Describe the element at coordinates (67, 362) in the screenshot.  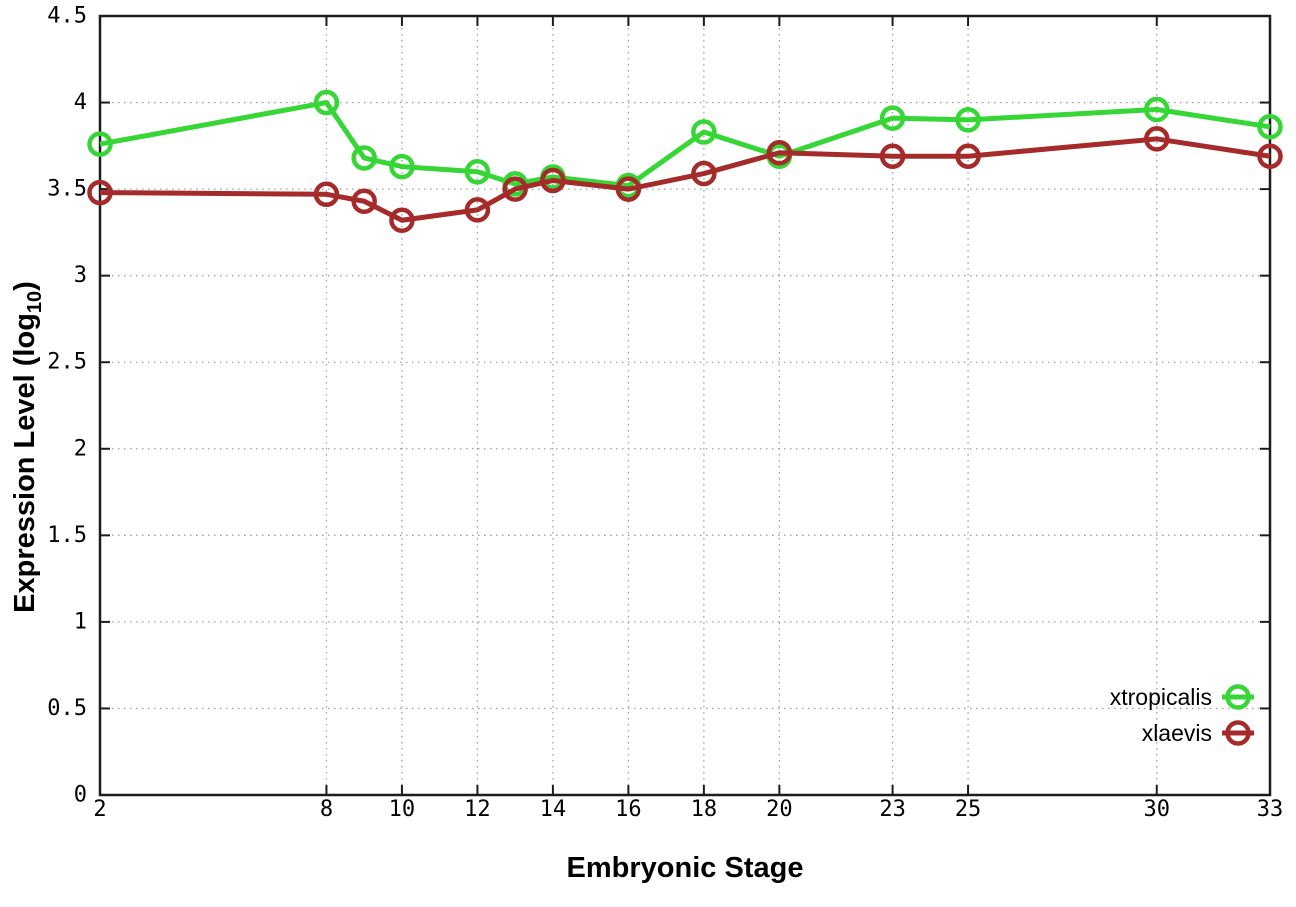
I see `y-tick-label: 2.5` at that location.